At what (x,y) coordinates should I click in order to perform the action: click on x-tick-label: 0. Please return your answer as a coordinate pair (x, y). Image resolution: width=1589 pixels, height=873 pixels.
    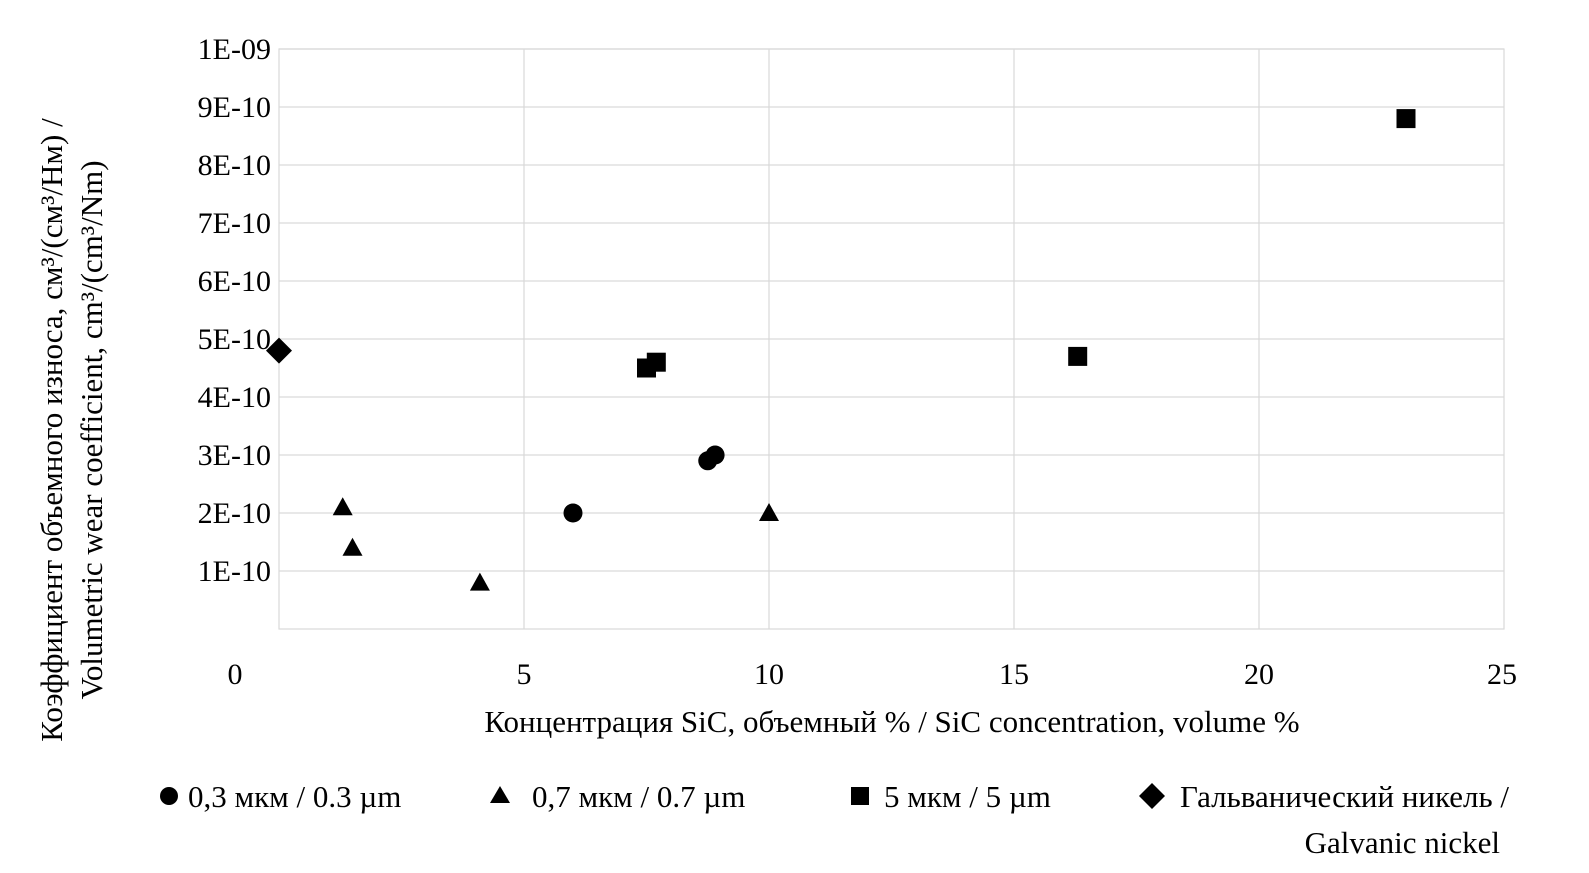
    Looking at the image, I should click on (235, 674).